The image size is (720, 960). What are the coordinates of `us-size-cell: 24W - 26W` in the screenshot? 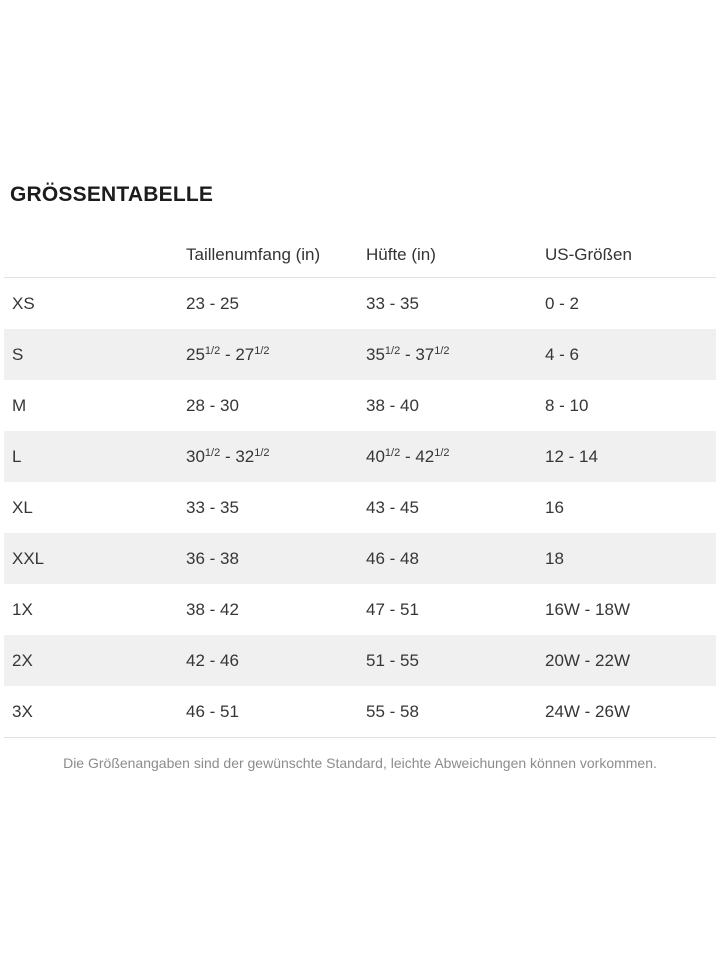 It's located at (588, 711).